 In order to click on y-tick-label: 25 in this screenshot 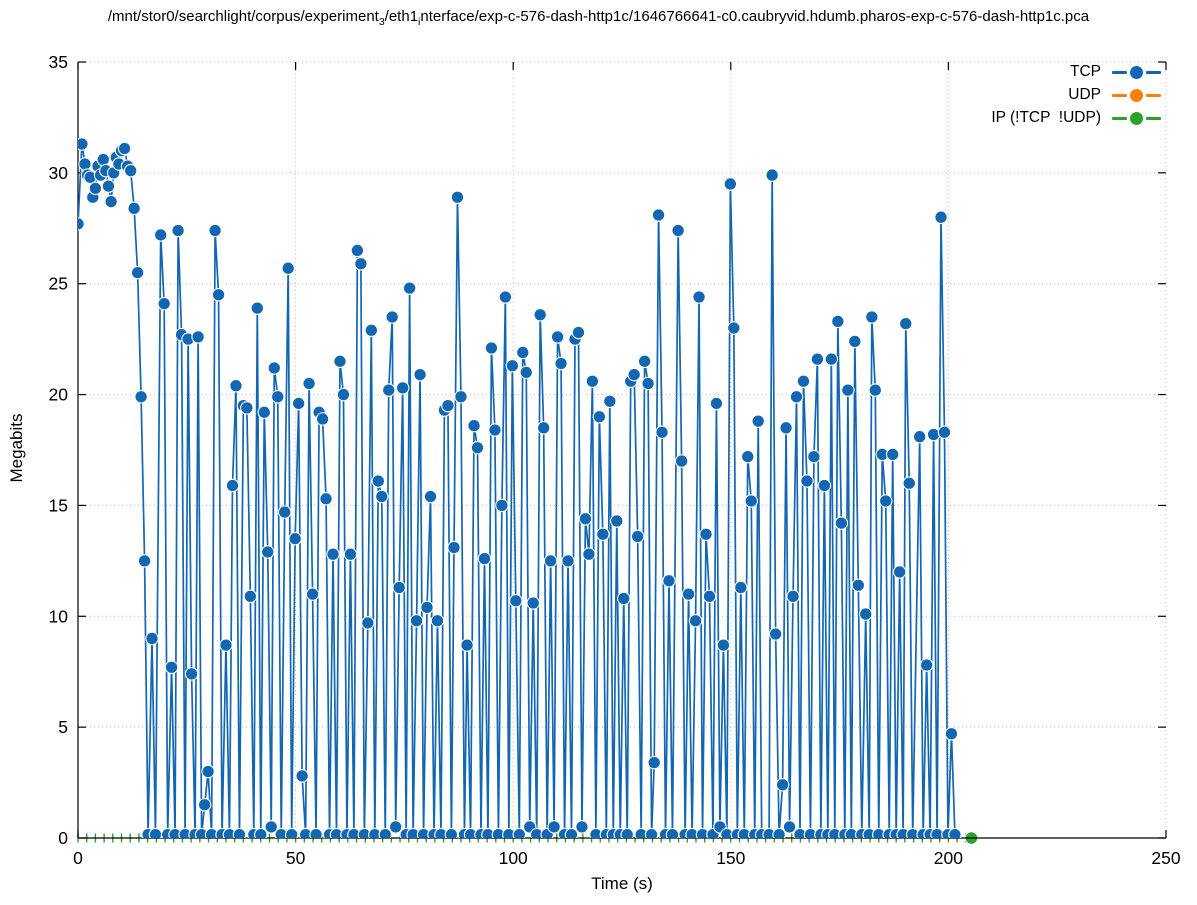, I will do `click(58, 284)`.